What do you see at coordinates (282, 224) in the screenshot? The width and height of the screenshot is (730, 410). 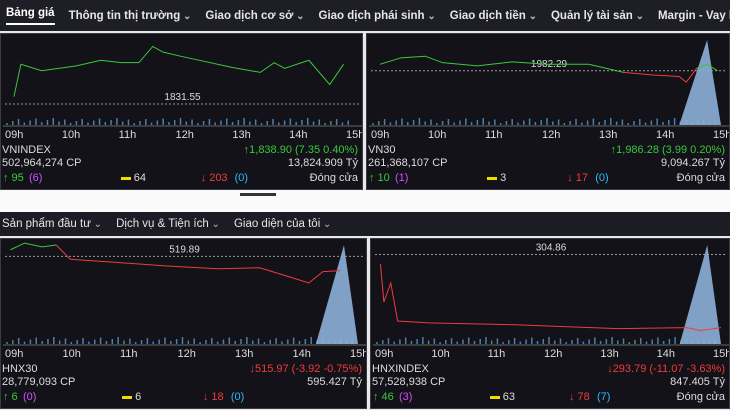 I see `nav-item: Giao diện của tôi` at bounding box center [282, 224].